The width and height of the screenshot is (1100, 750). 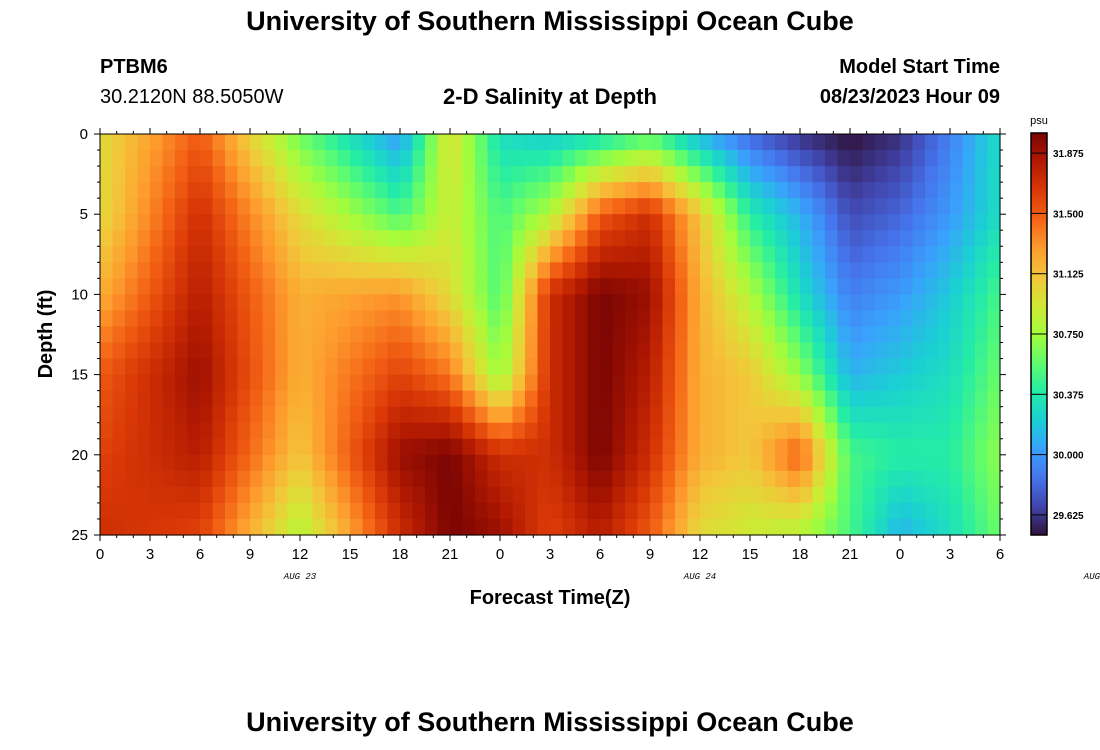 I want to click on y-axis-label: Depth (ft), so click(x=46, y=334).